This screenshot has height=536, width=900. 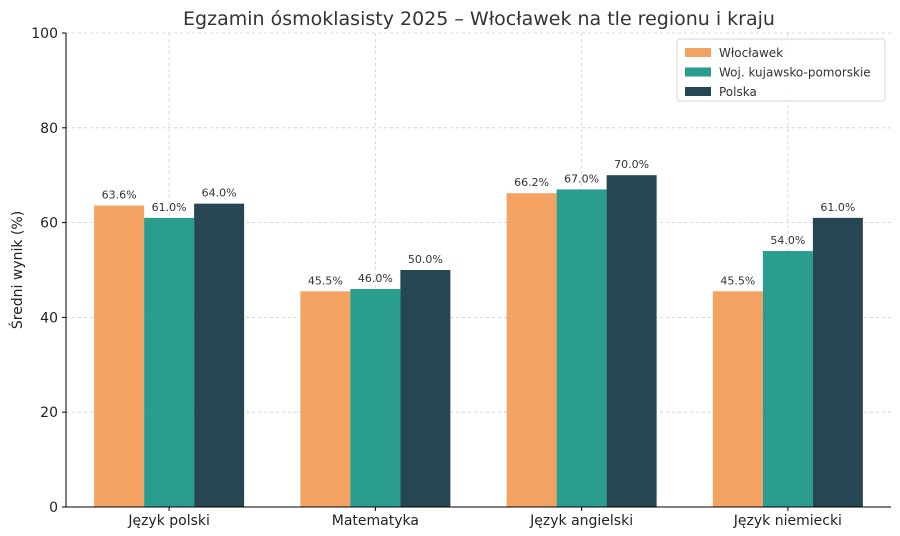 I want to click on bar-value-label: 70.0%, so click(x=631, y=164).